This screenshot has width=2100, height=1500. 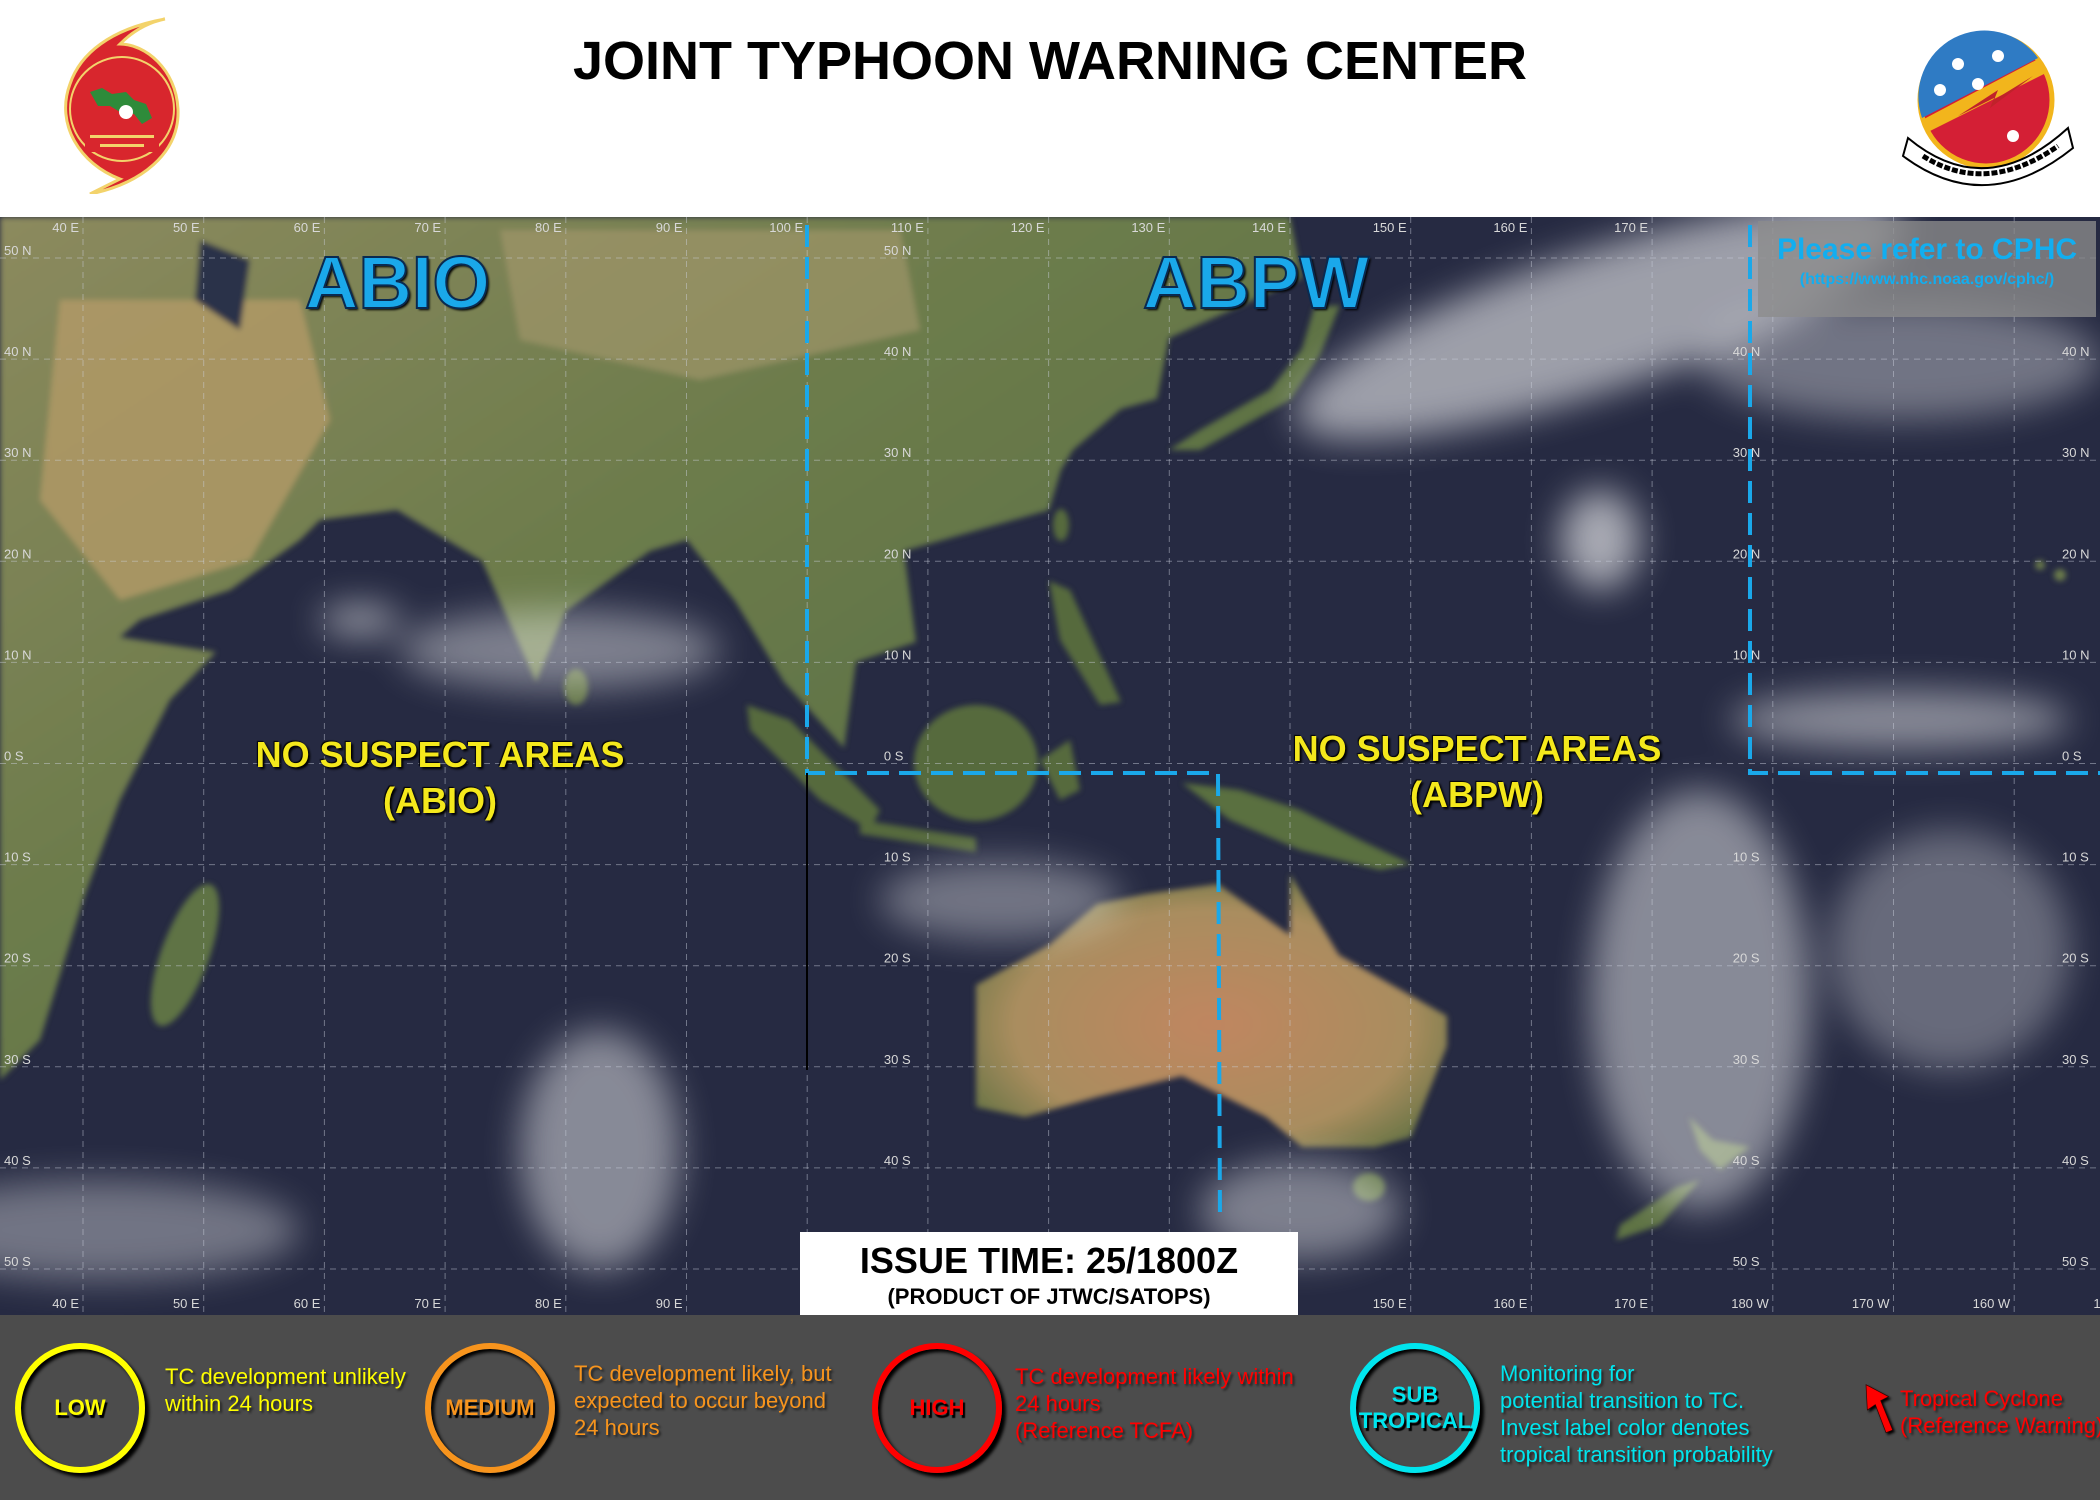 I want to click on product-source: (PRODUCT OF JTWC/SATOPS), so click(x=1049, y=1296).